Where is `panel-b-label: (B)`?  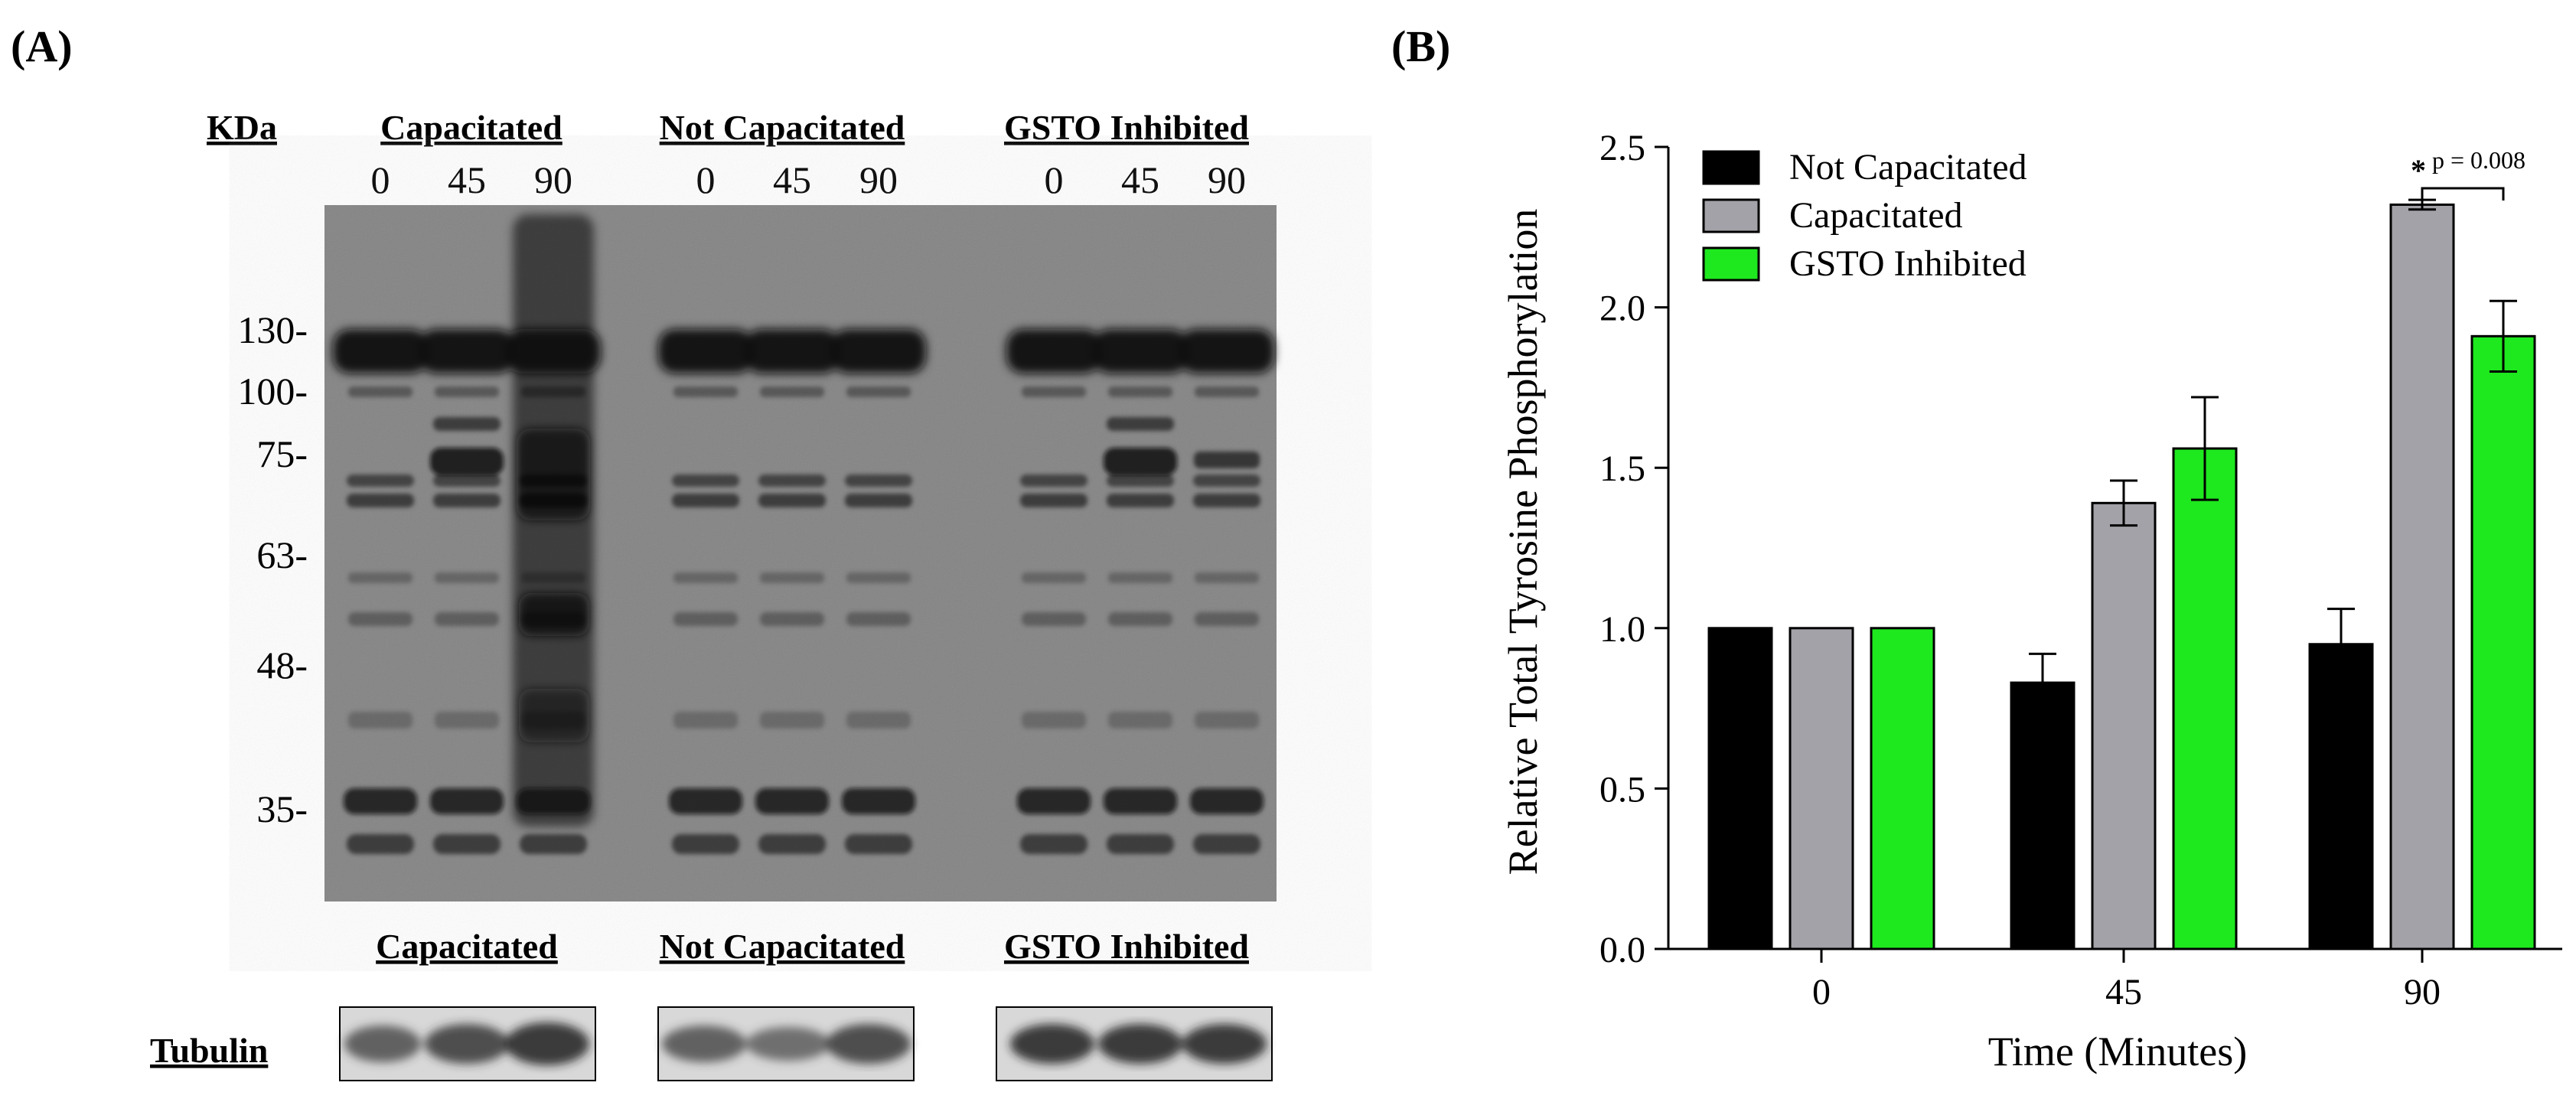 panel-b-label: (B) is located at coordinates (1420, 46).